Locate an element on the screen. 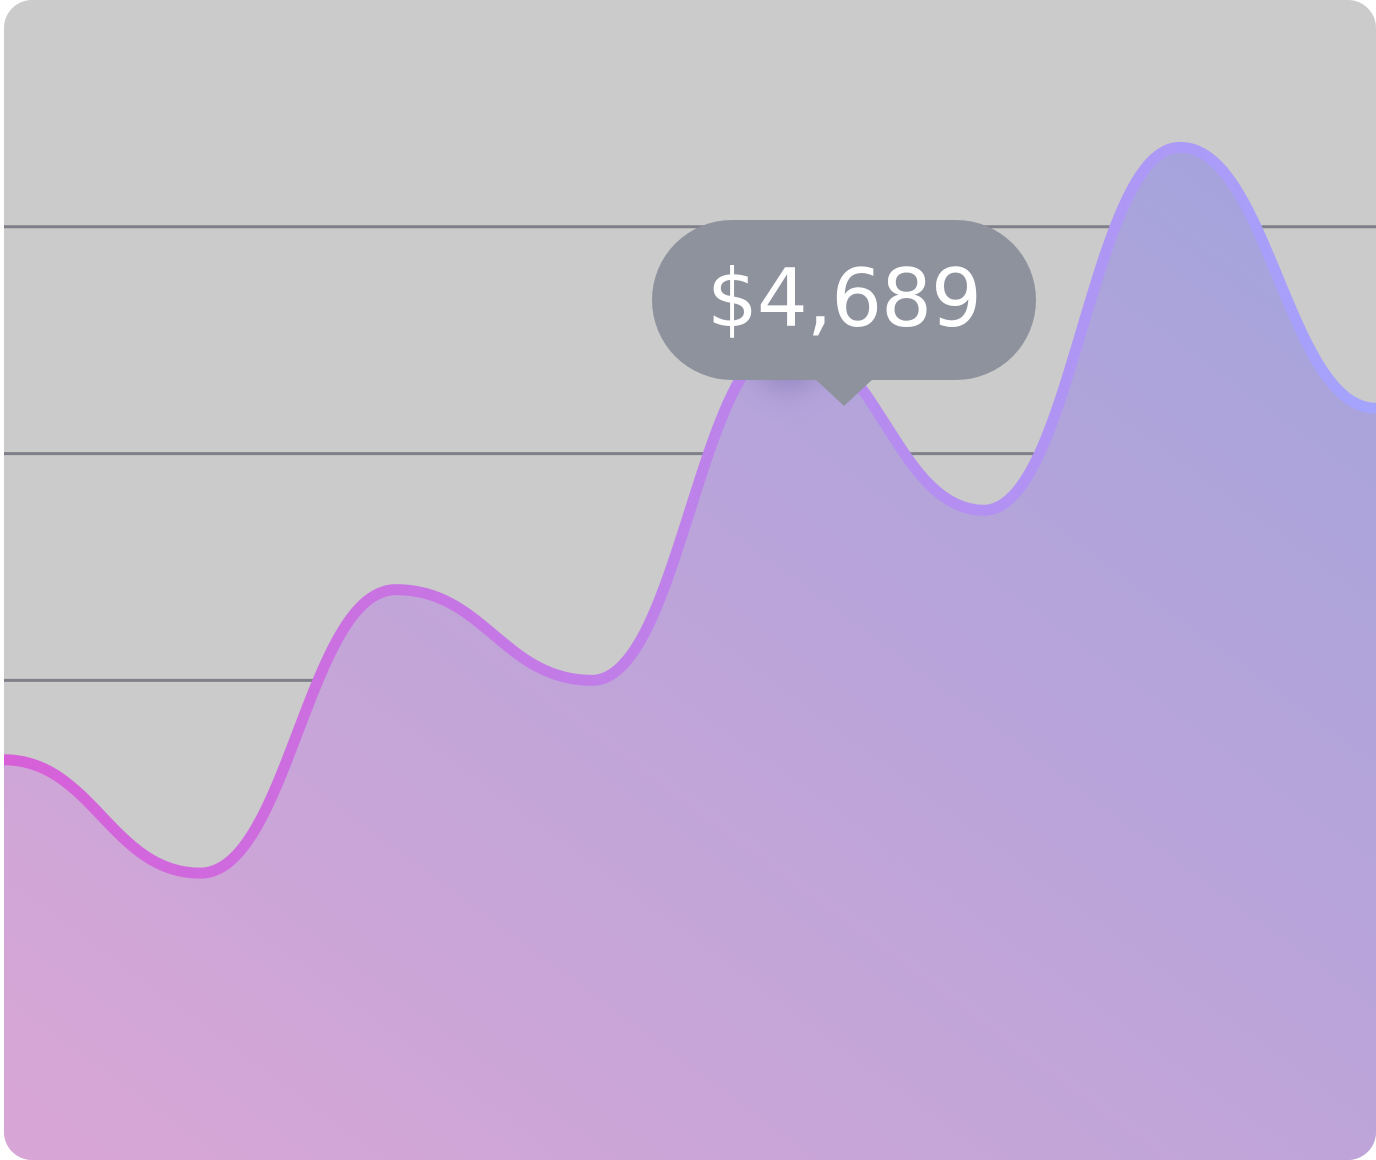  value-tooltip: $4,689 is located at coordinates (844, 313).